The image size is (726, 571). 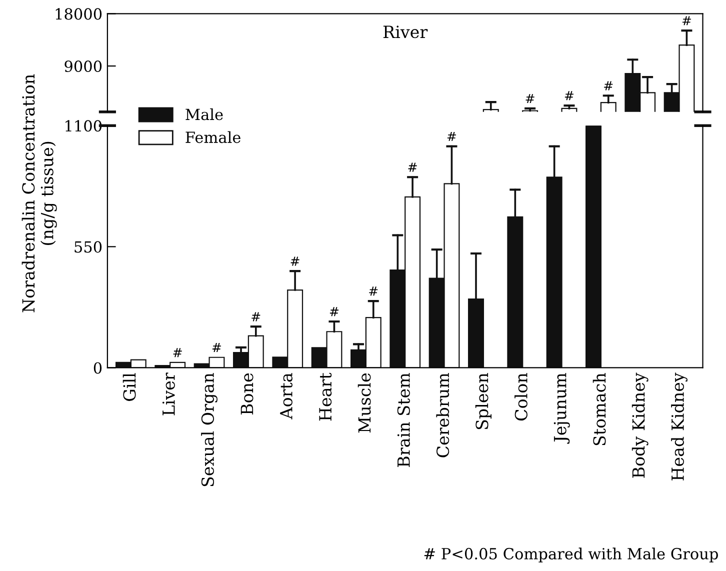 What do you see at coordinates (364, 403) in the screenshot?
I see `x-tick-label: Muscle` at bounding box center [364, 403].